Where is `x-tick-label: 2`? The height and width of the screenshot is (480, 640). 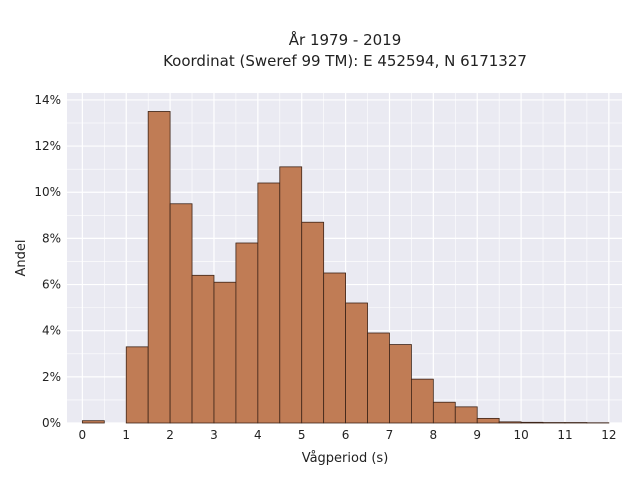
x-tick-label: 2 is located at coordinates (170, 435).